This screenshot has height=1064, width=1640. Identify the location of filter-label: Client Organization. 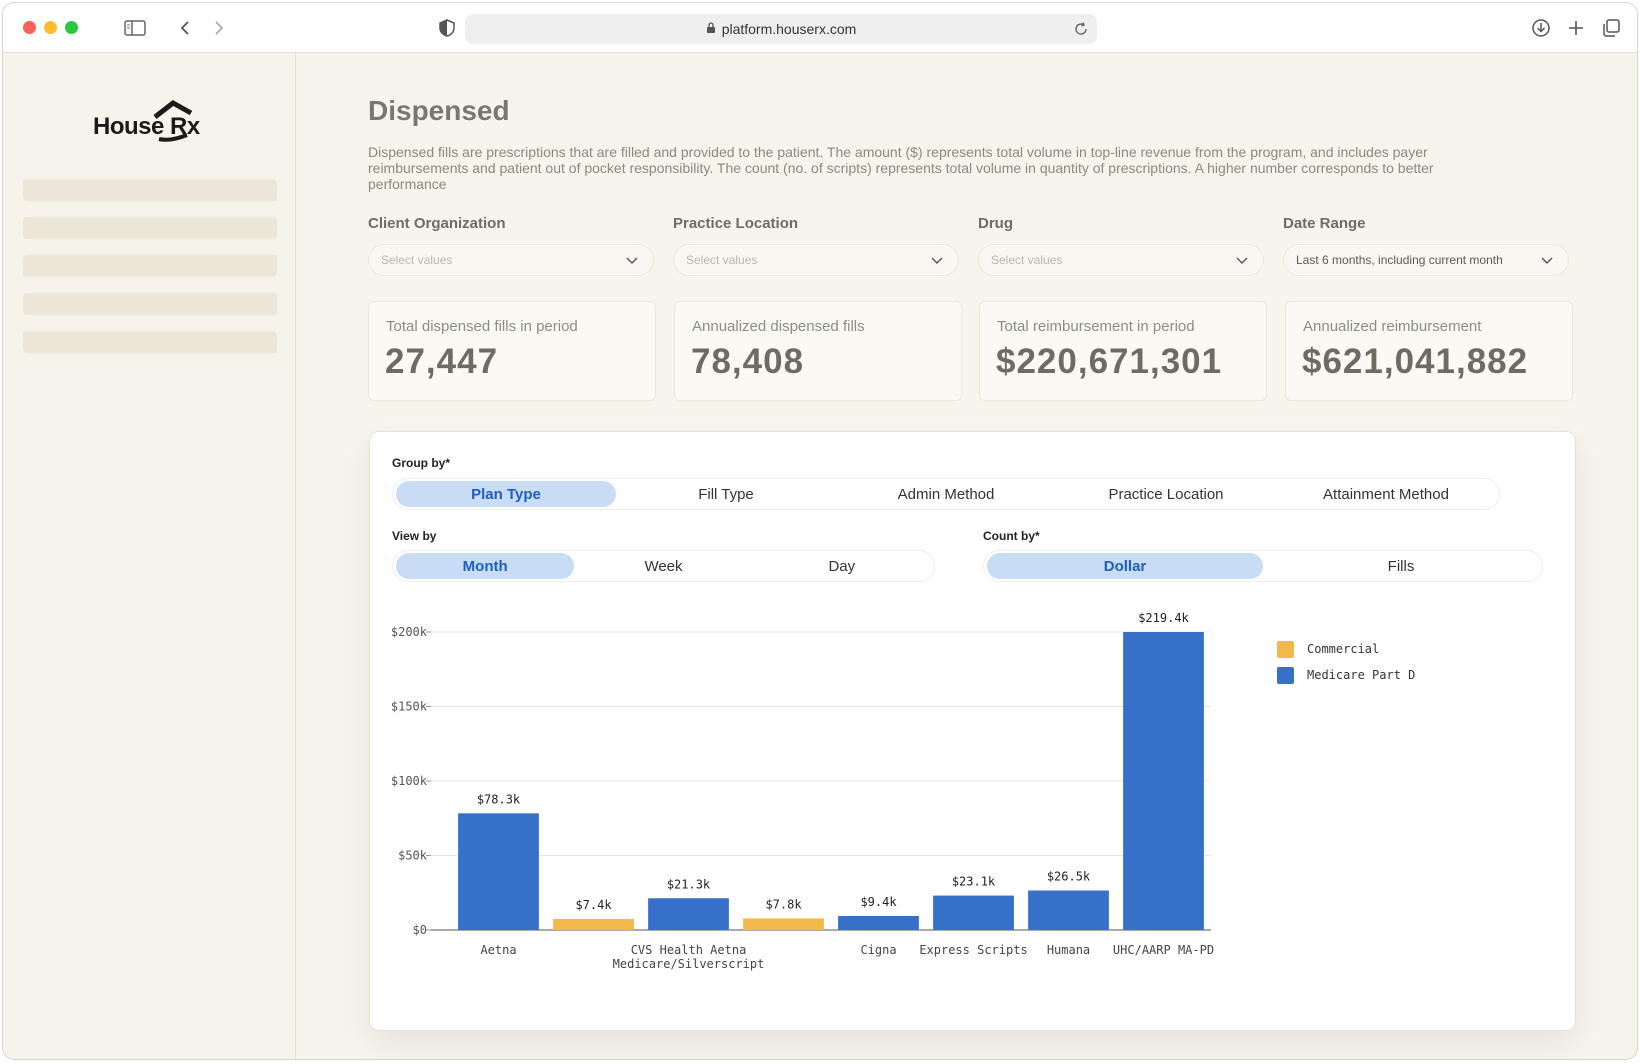
(437, 223).